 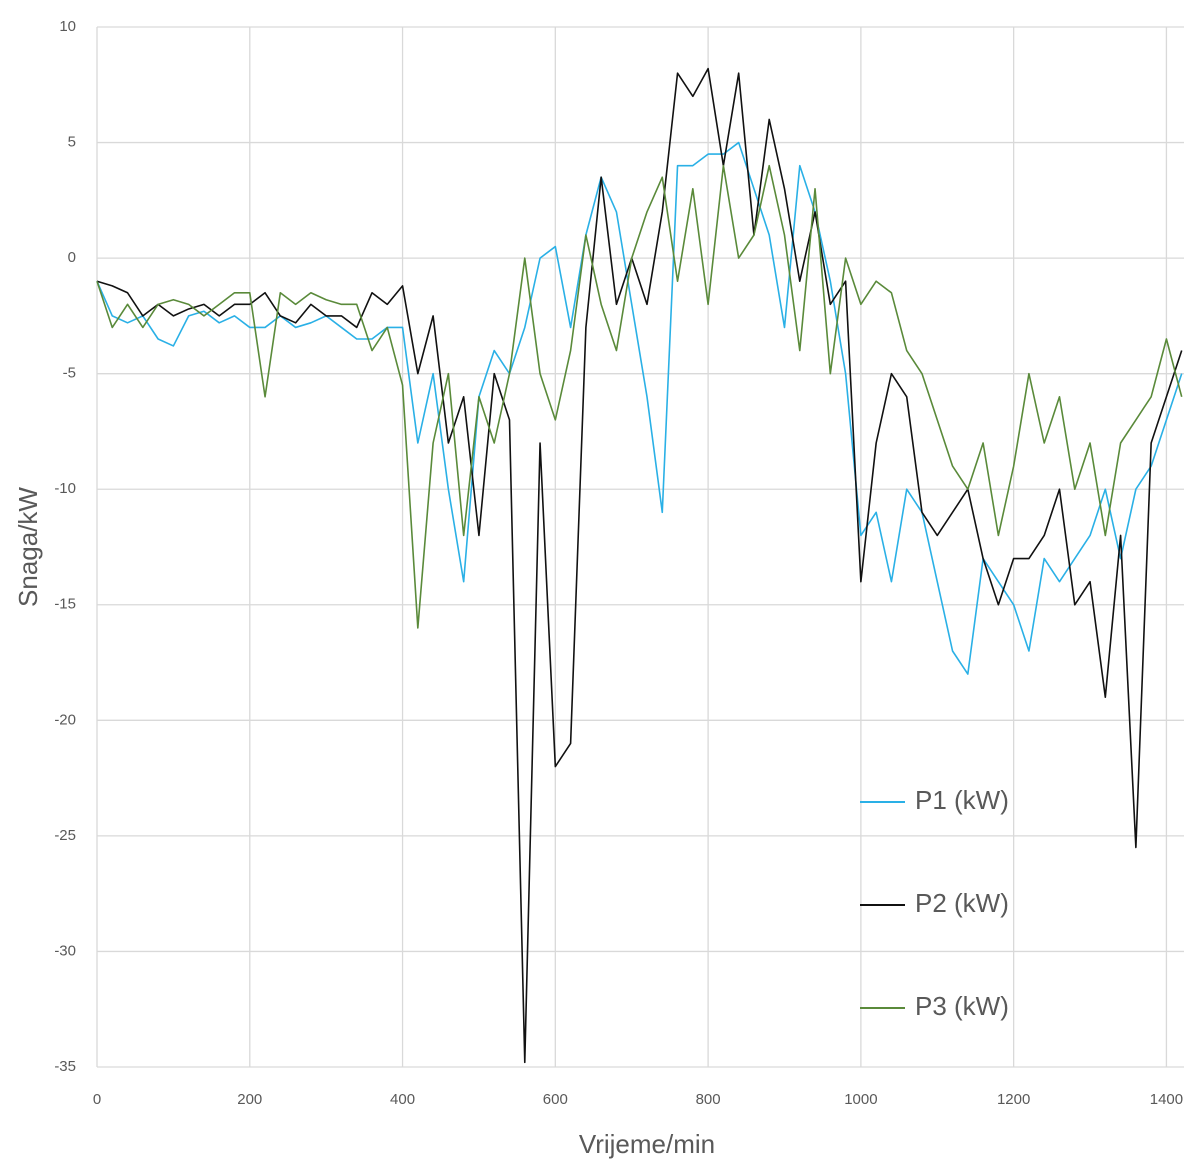 What do you see at coordinates (962, 903) in the screenshot?
I see `legend-label: P2 (kW)` at bounding box center [962, 903].